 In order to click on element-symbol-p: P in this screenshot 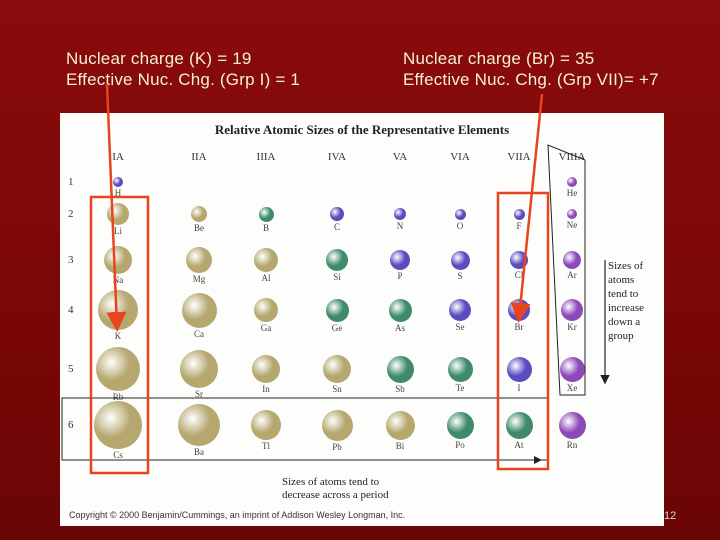, I will do `click(400, 276)`.